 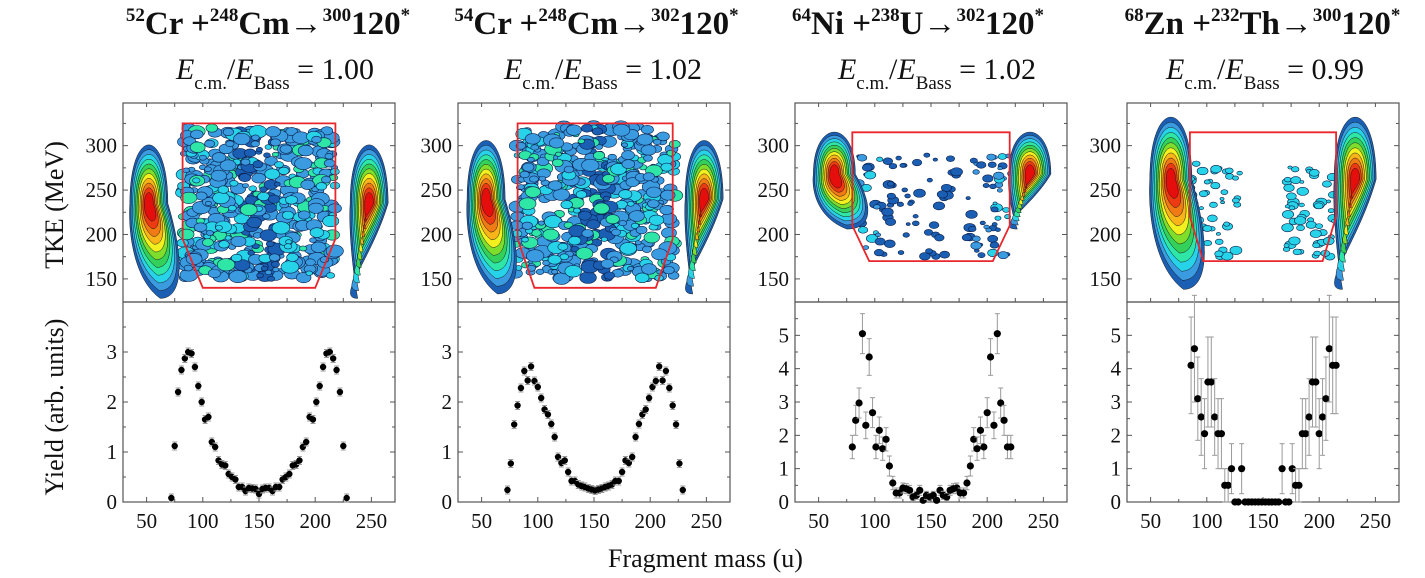 What do you see at coordinates (707, 521) in the screenshot?
I see `mass-tick-label: 250` at bounding box center [707, 521].